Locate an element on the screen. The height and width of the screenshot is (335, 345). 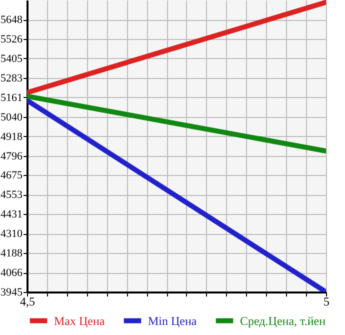
x-tick-label: 4,5 is located at coordinates (27, 301).